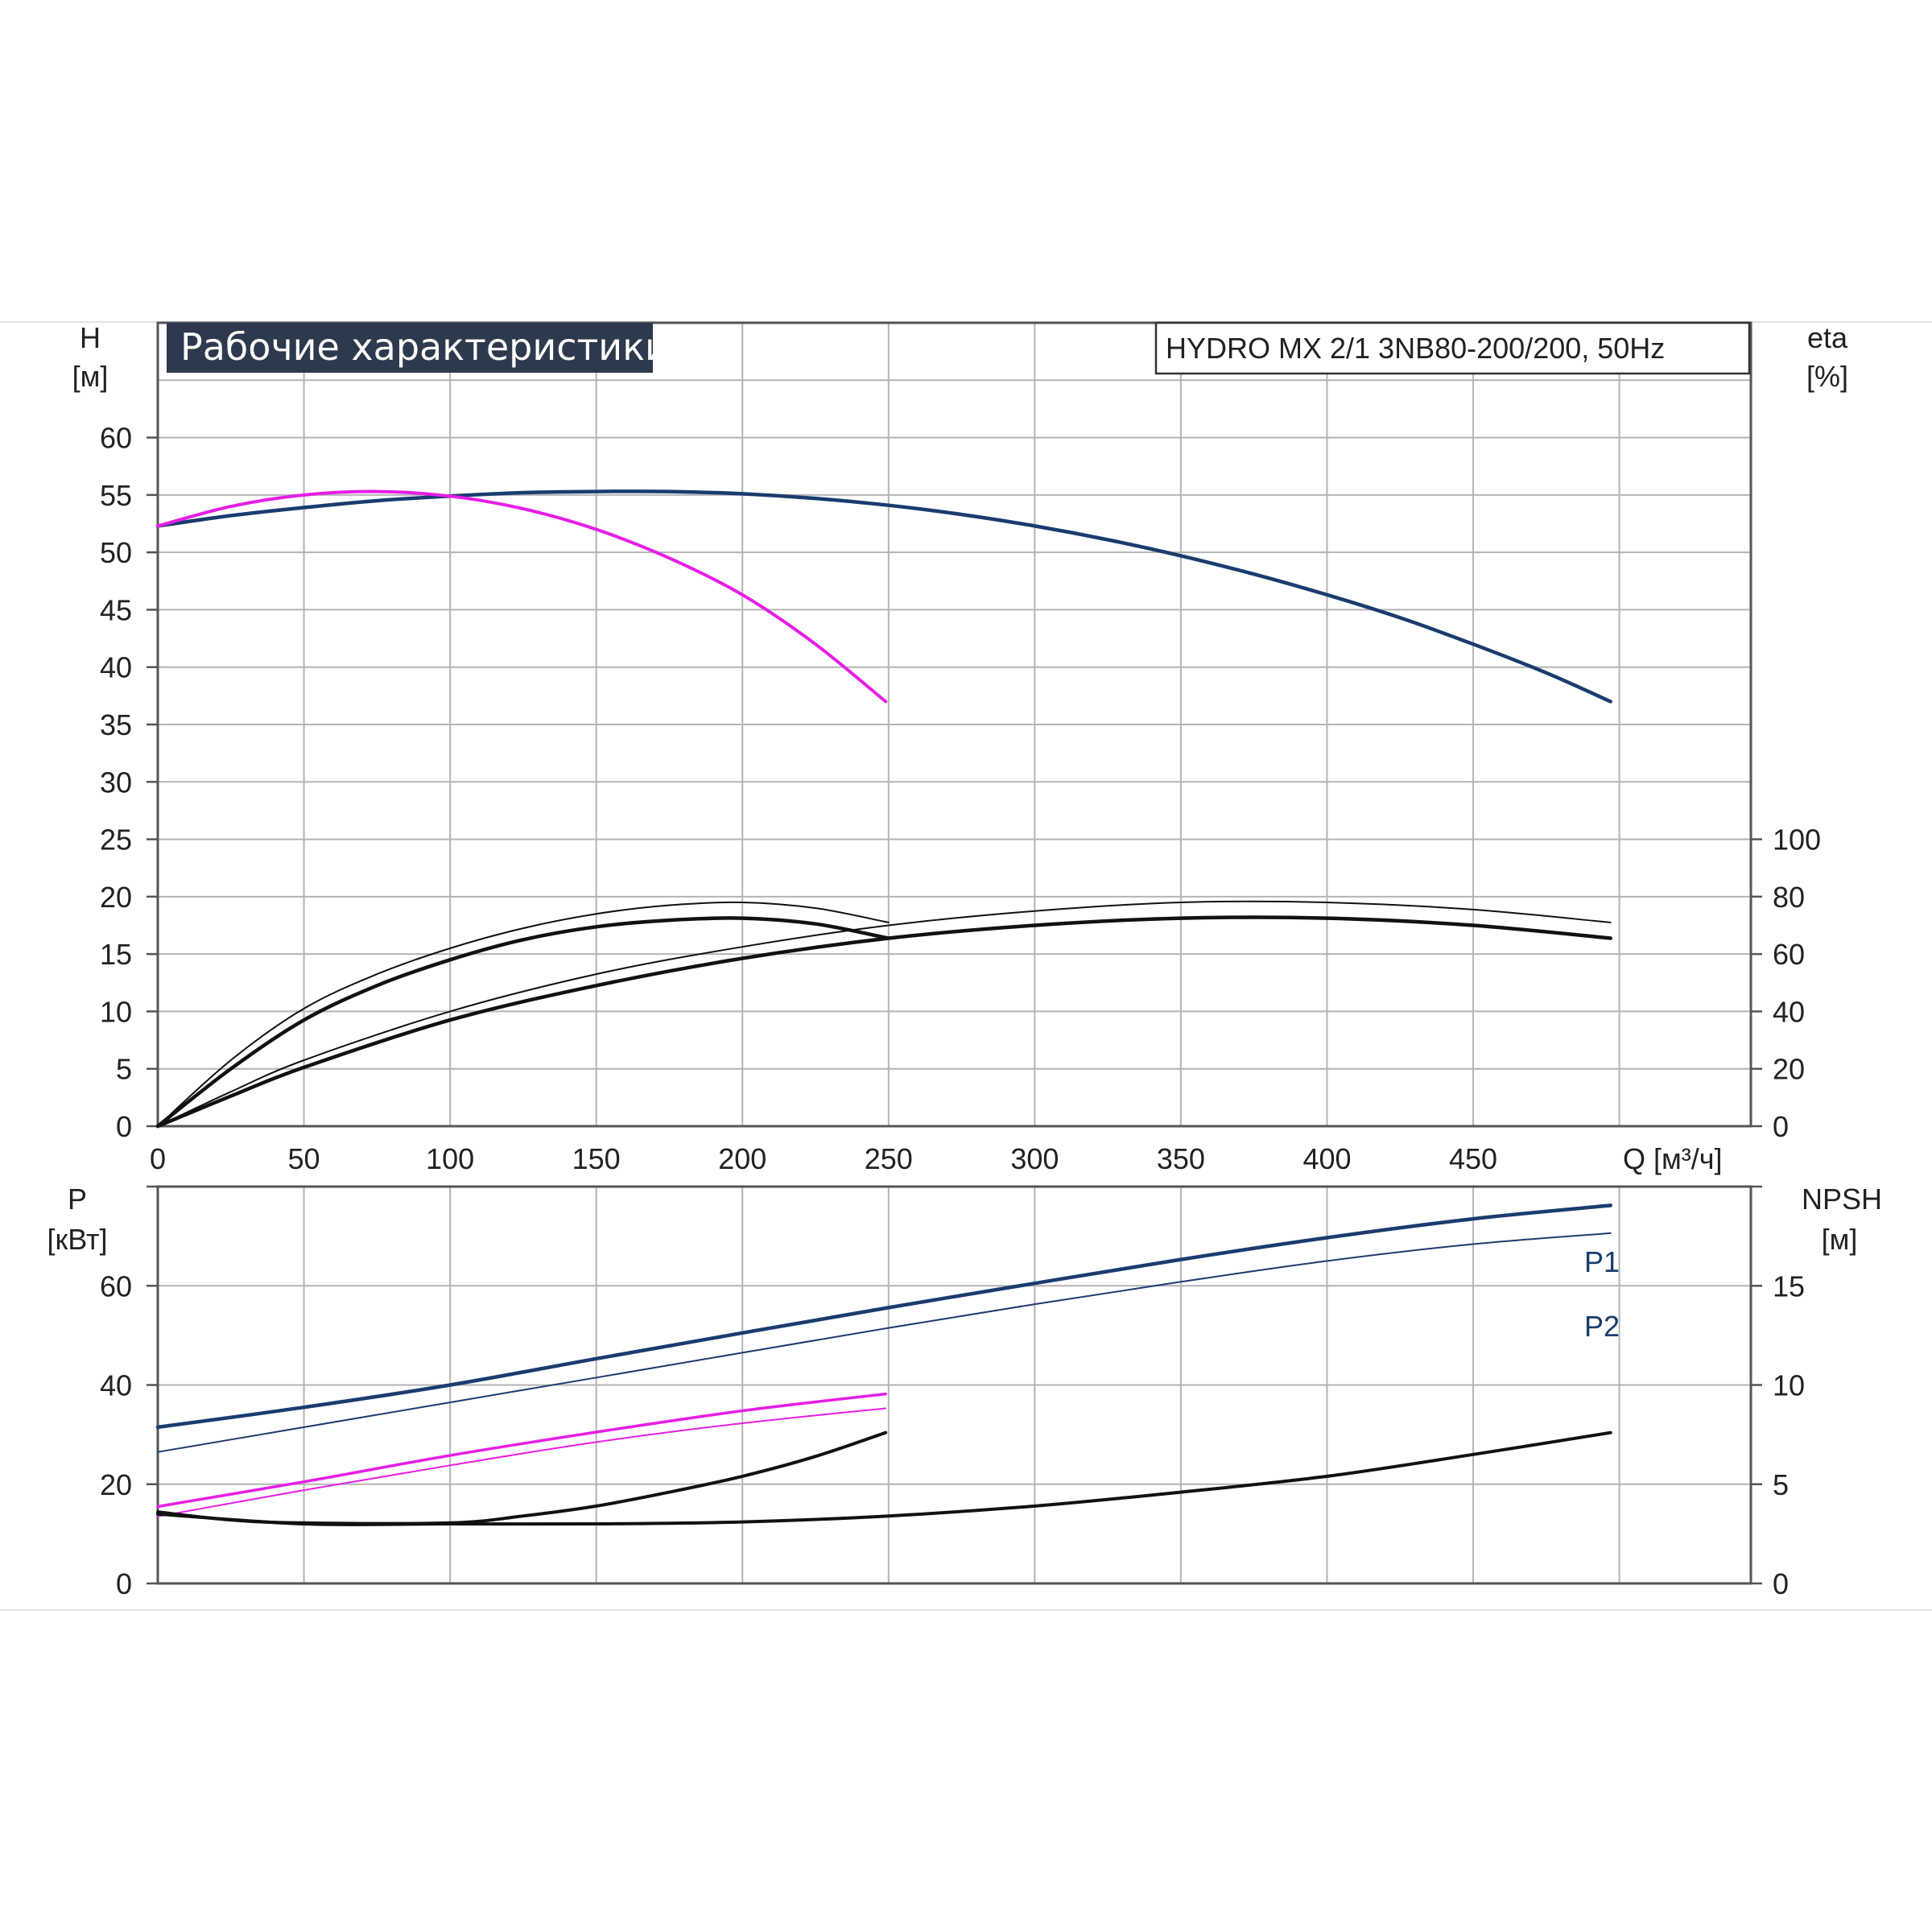  Describe the element at coordinates (116, 495) in the screenshot. I see `y-tick-label: 55` at that location.